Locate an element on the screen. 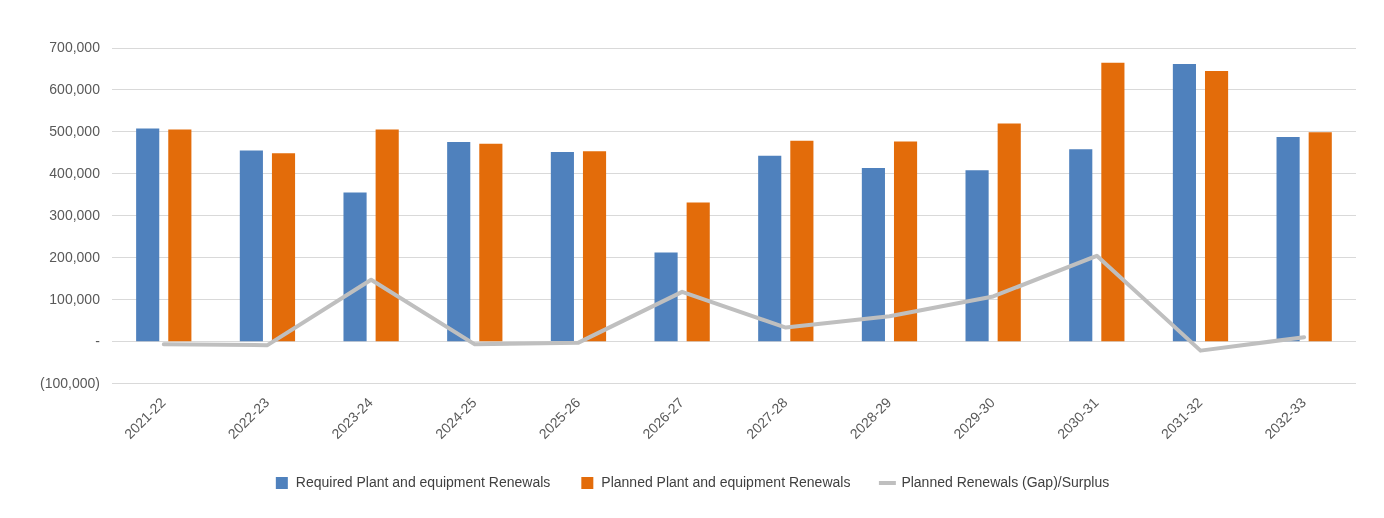  legend-label: Planned Plant and equipment Renewals is located at coordinates (726, 481).